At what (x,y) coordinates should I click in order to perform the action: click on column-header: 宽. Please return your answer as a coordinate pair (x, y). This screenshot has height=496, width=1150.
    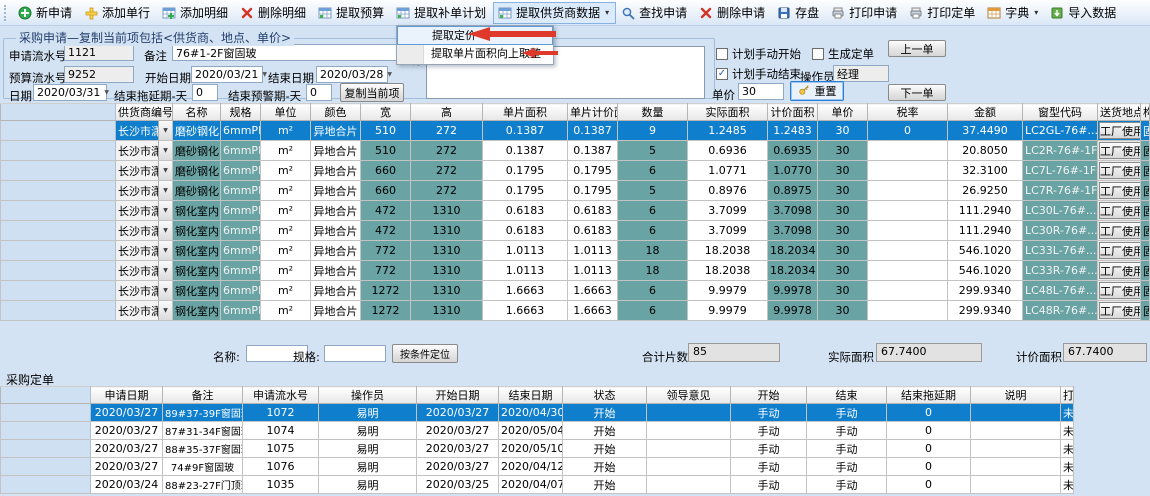
    Looking at the image, I should click on (385, 112).